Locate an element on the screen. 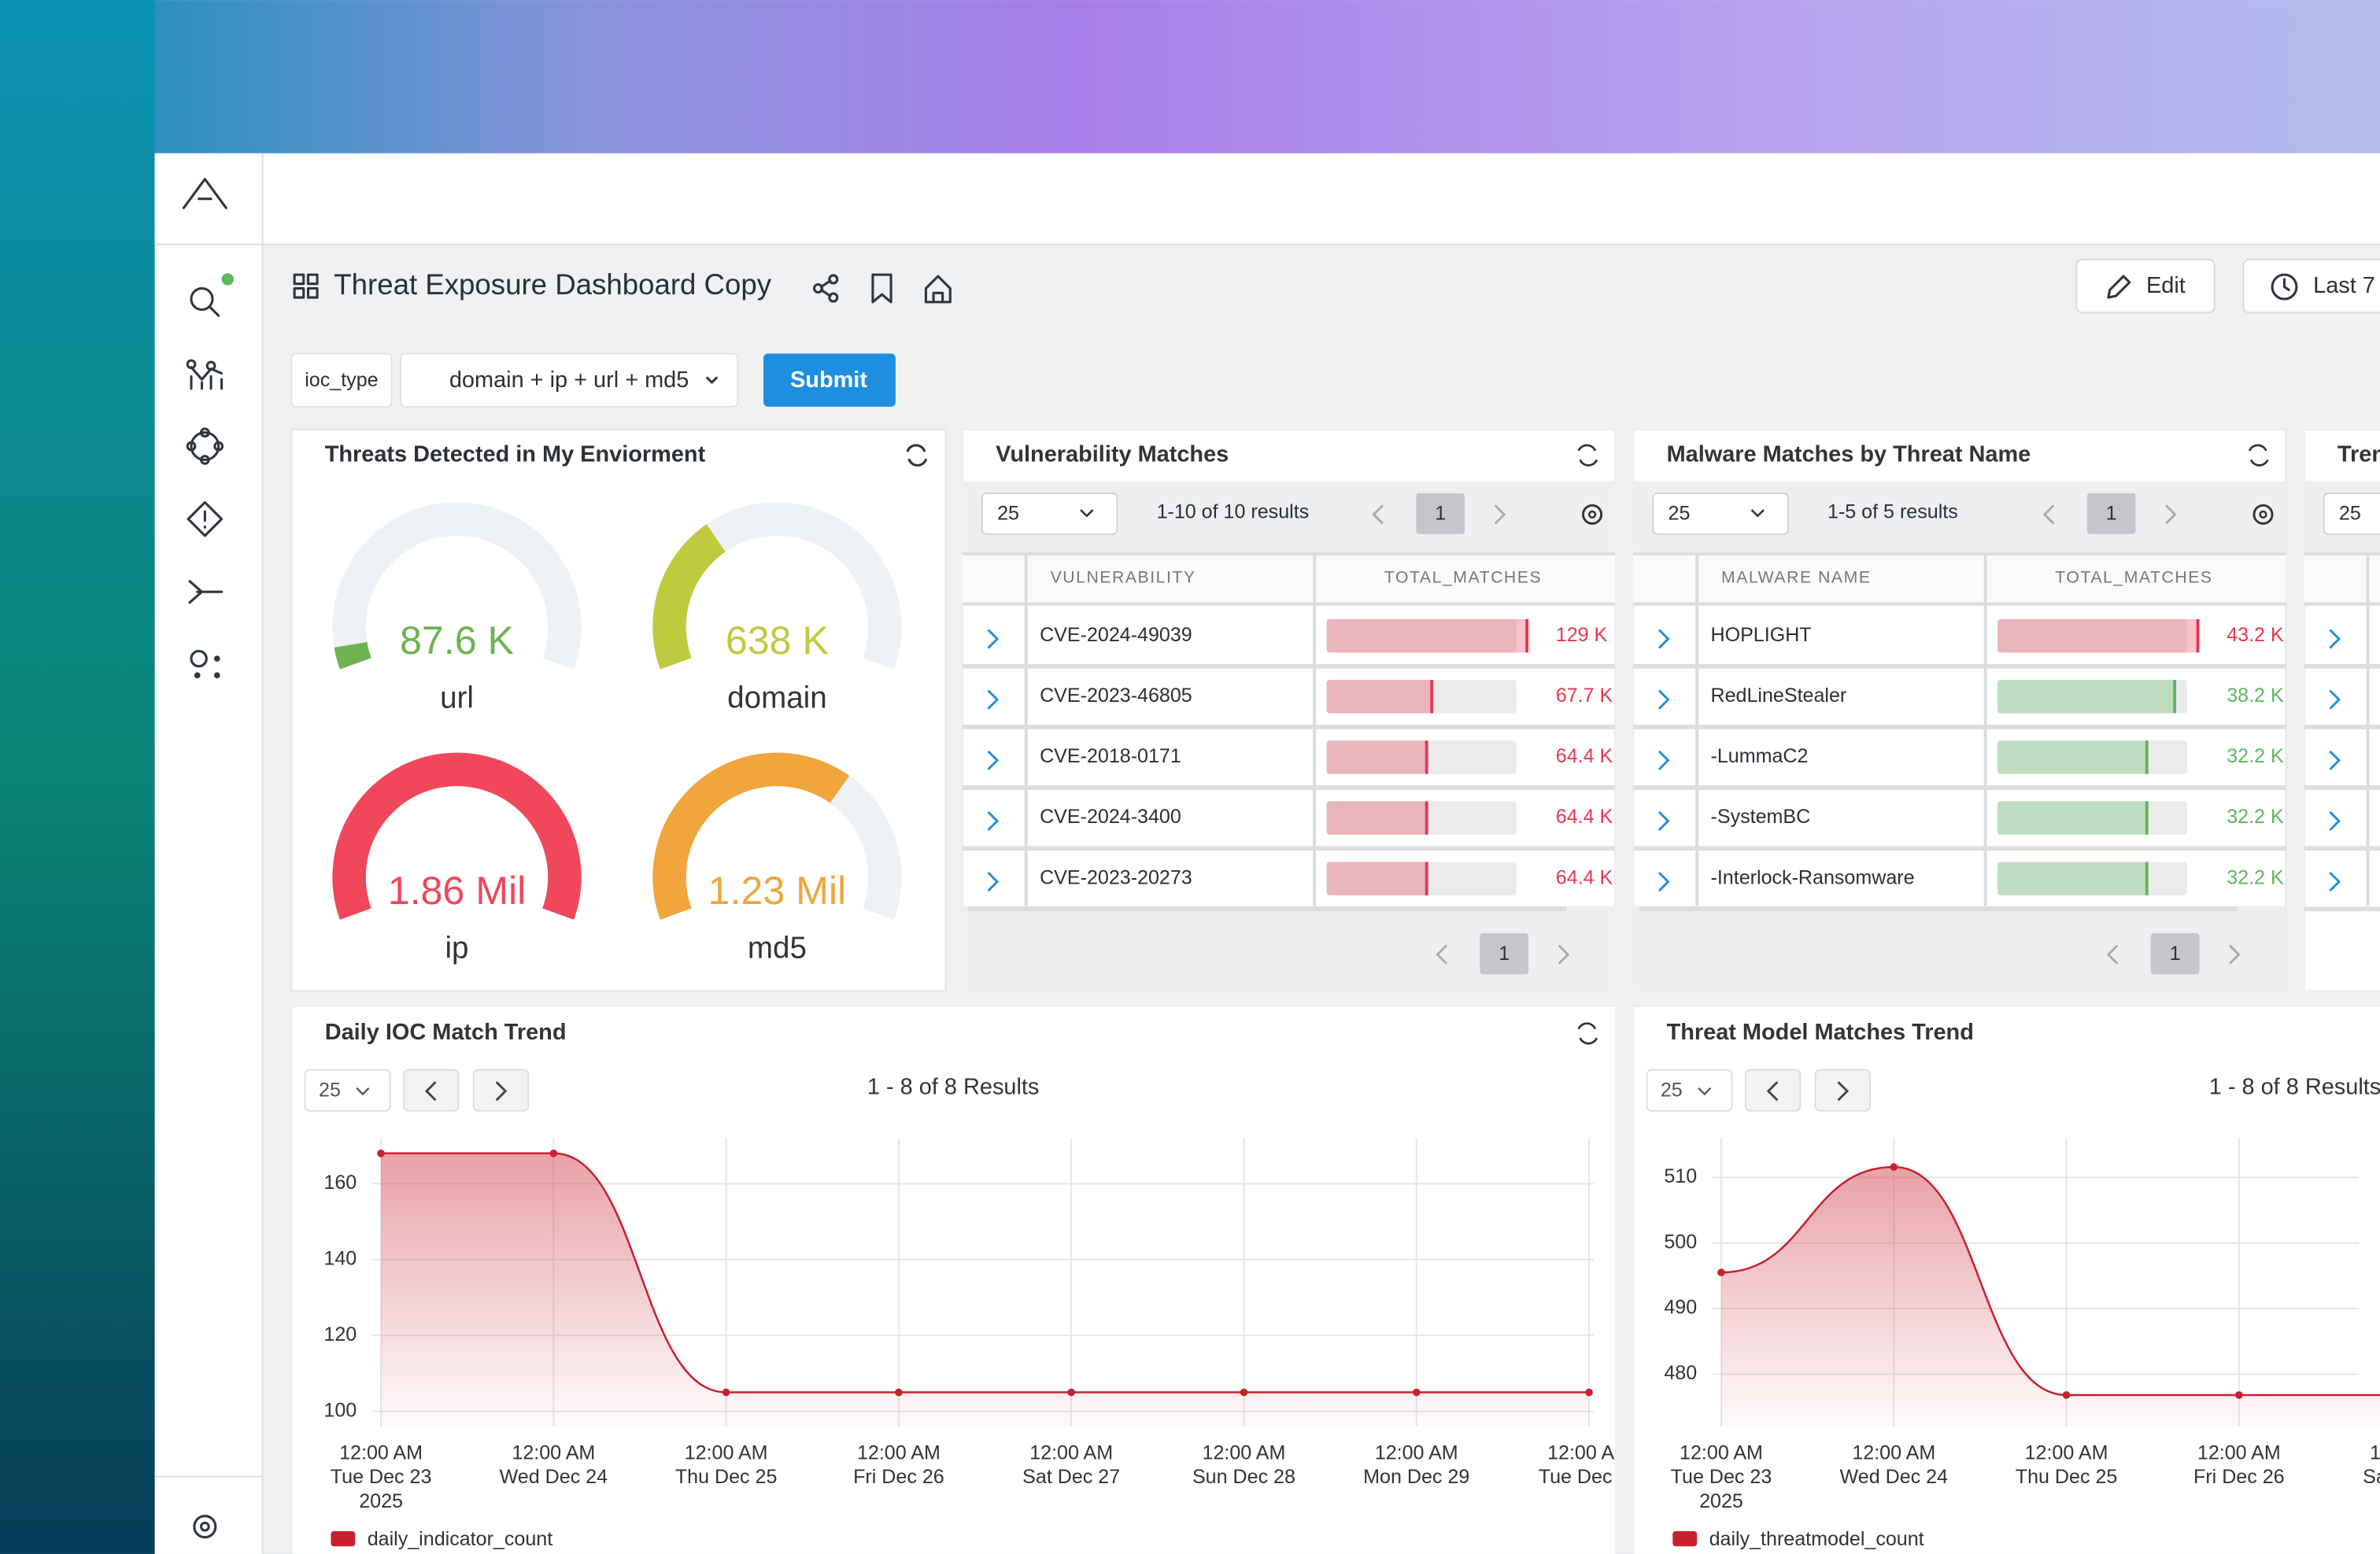  submit-button is located at coordinates (830, 380).